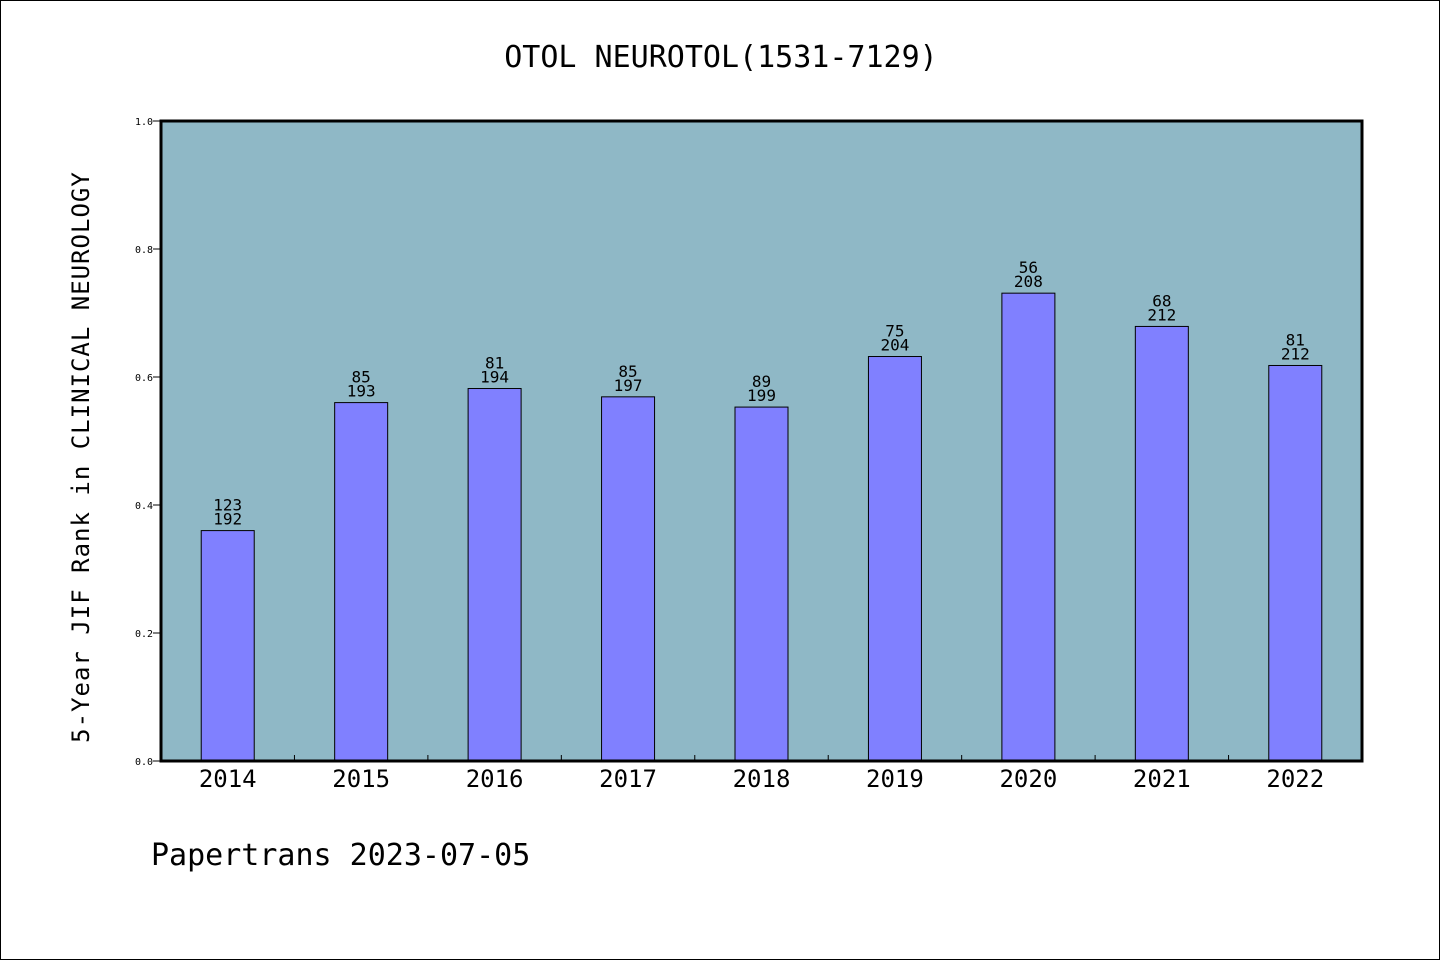 This screenshot has width=1440, height=961. What do you see at coordinates (494, 575) in the screenshot?
I see `bar-2016` at bounding box center [494, 575].